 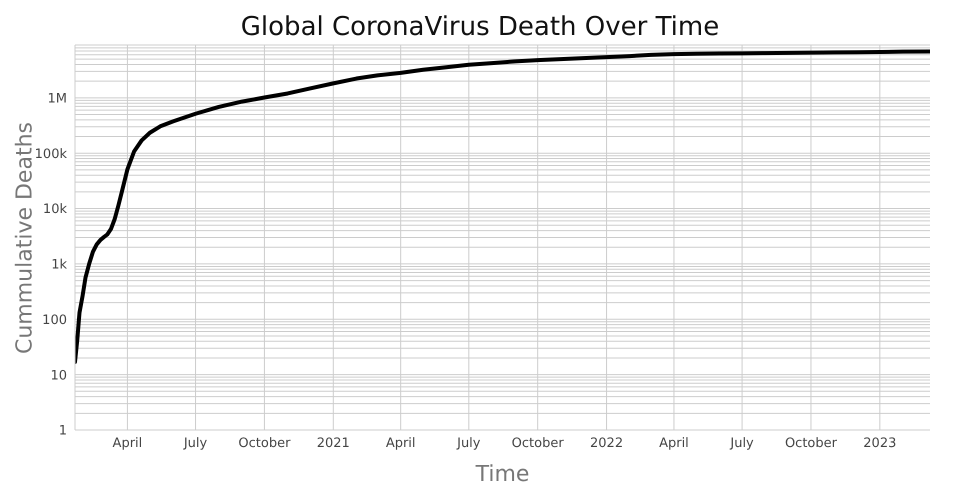 I want to click on y-tick-label: 100k, so click(x=51, y=154).